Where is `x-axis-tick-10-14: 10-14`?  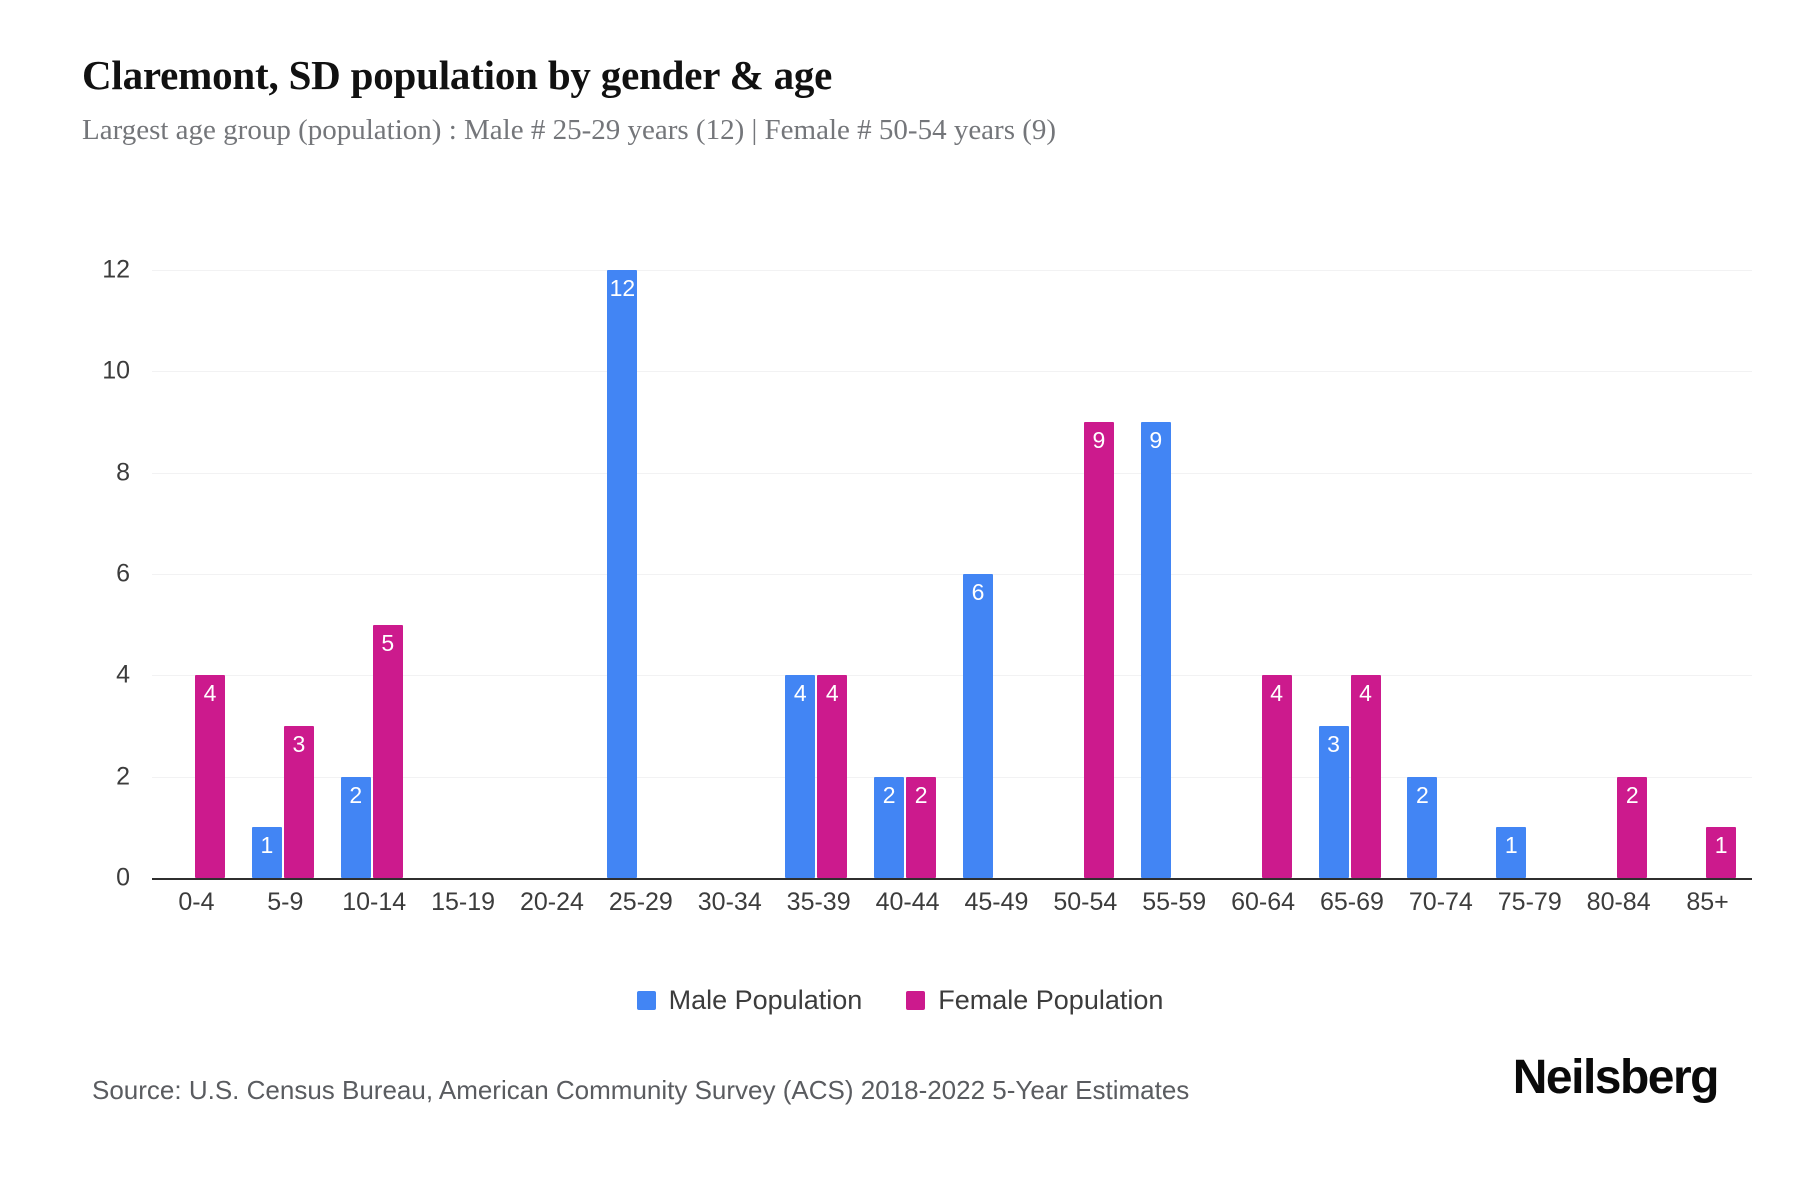 x-axis-tick-10-14: 10-14 is located at coordinates (374, 902).